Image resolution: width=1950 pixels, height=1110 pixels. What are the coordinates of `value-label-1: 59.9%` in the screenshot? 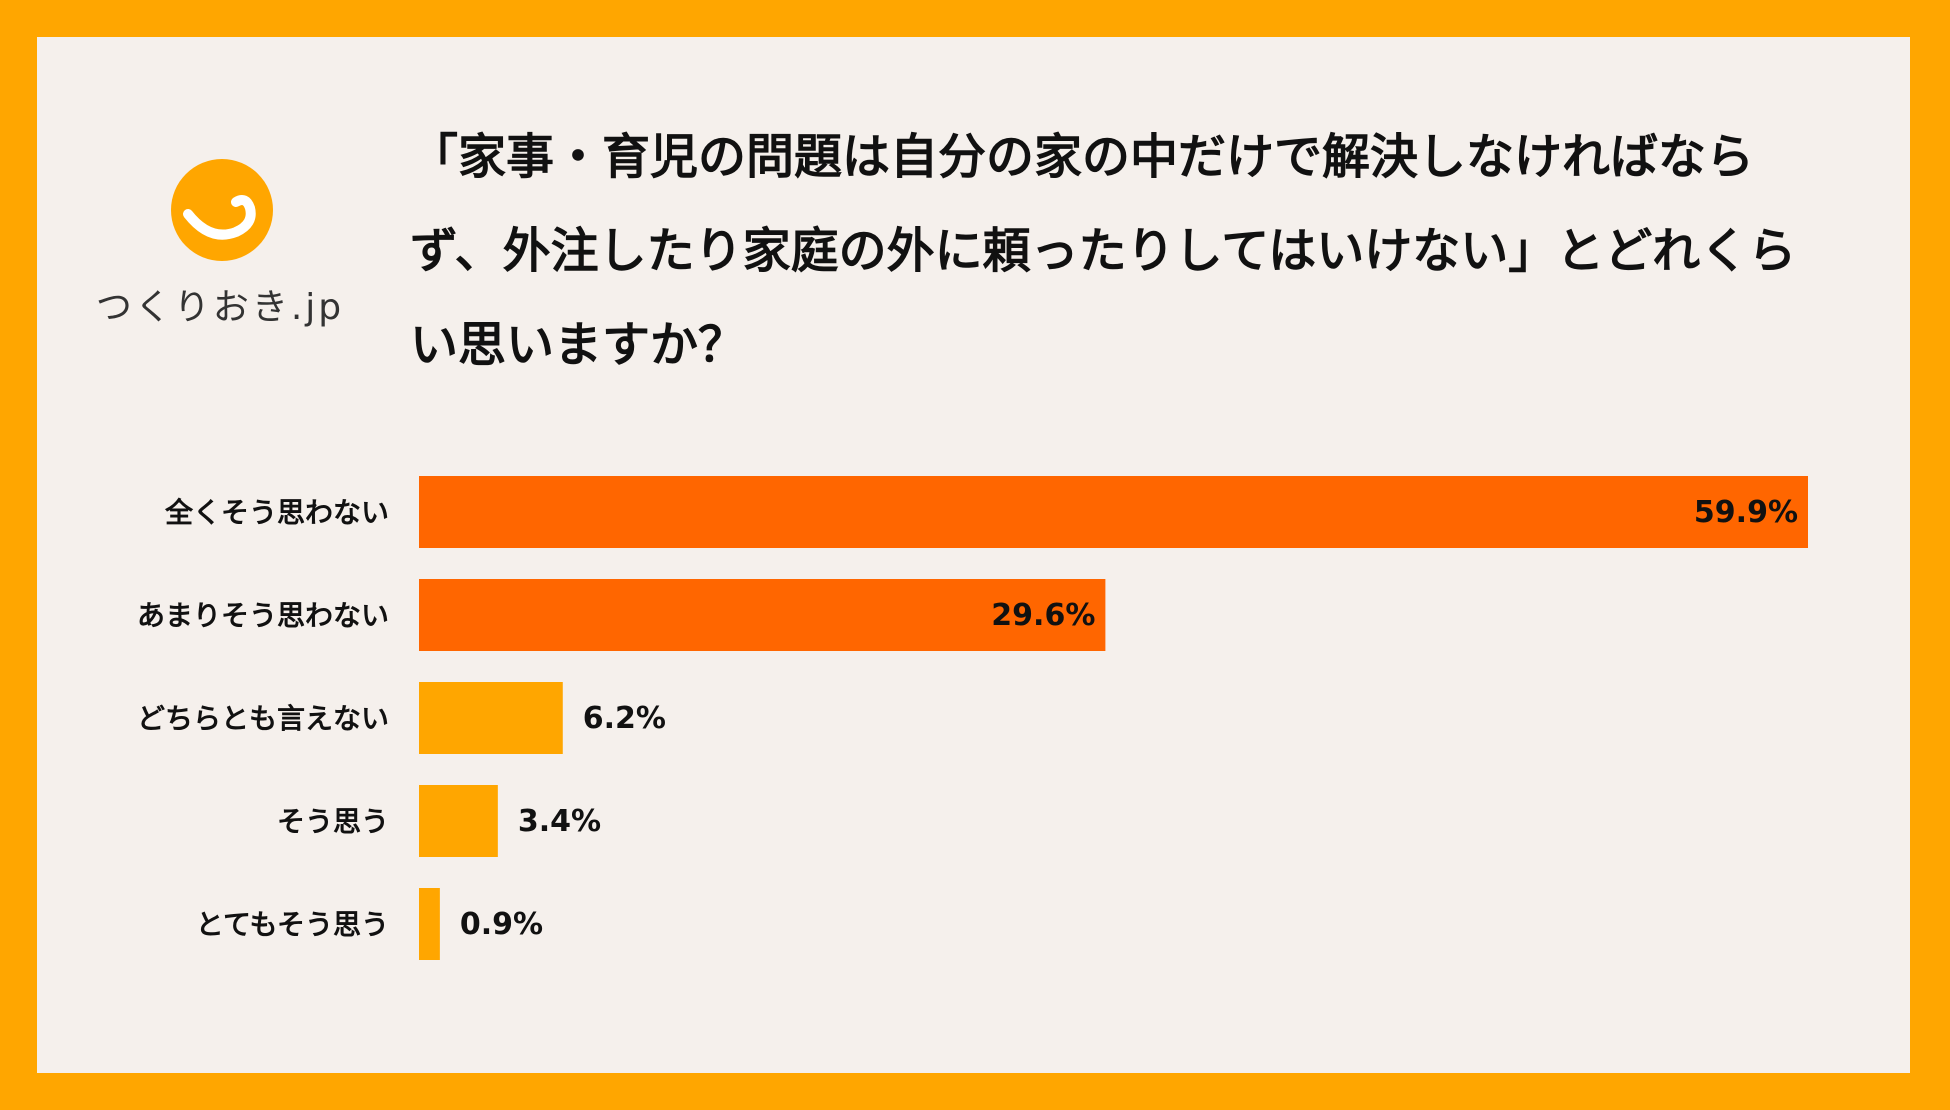 It's located at (1746, 512).